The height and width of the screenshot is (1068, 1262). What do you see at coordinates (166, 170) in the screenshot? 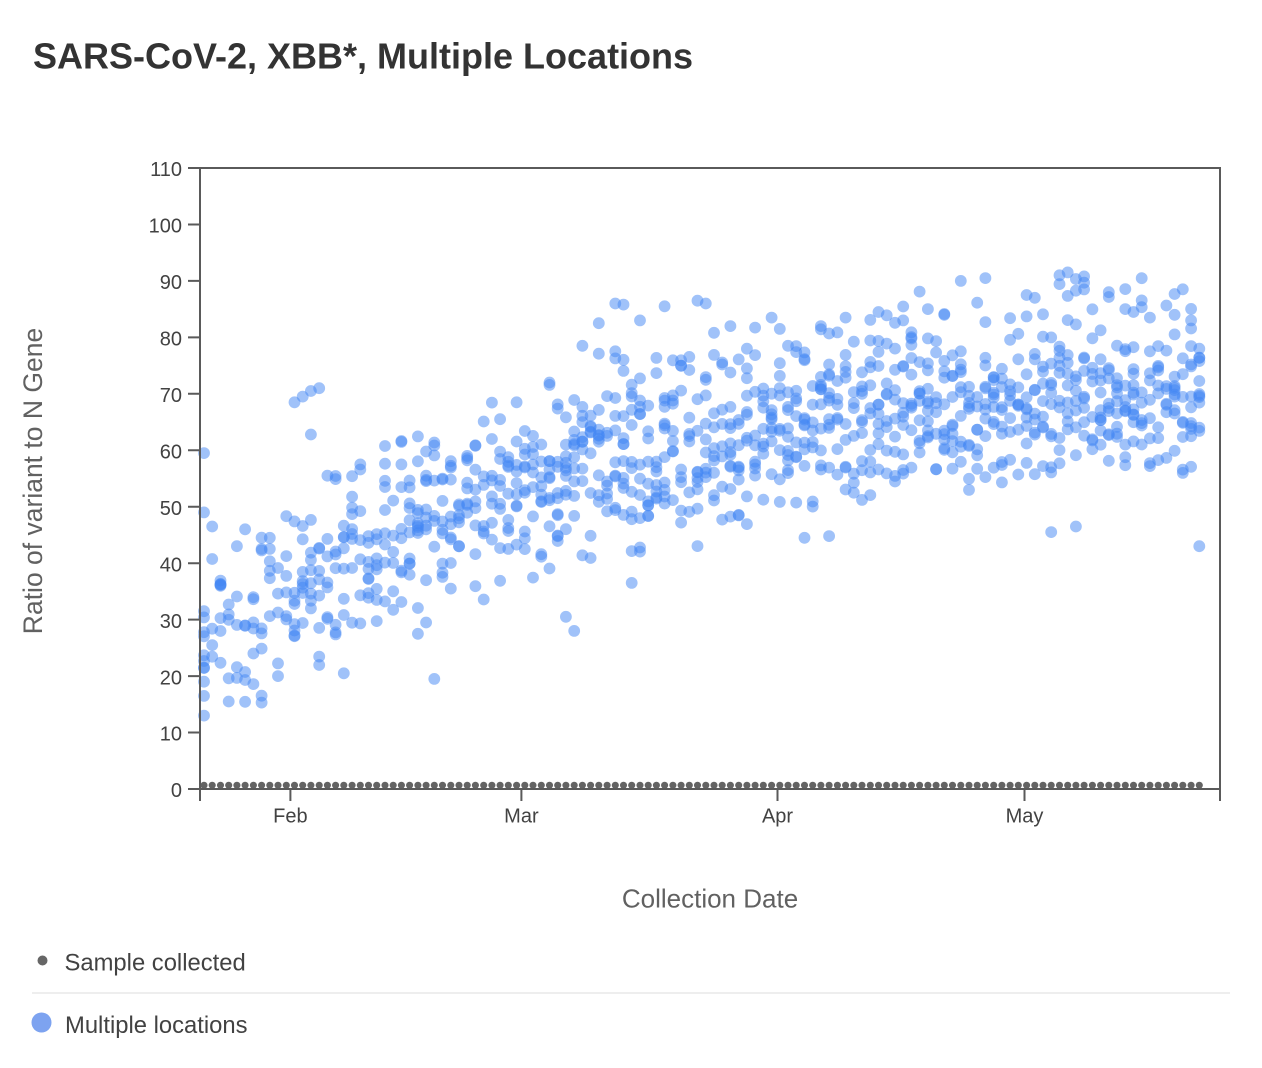
I see `svg-text: 110` at bounding box center [166, 170].